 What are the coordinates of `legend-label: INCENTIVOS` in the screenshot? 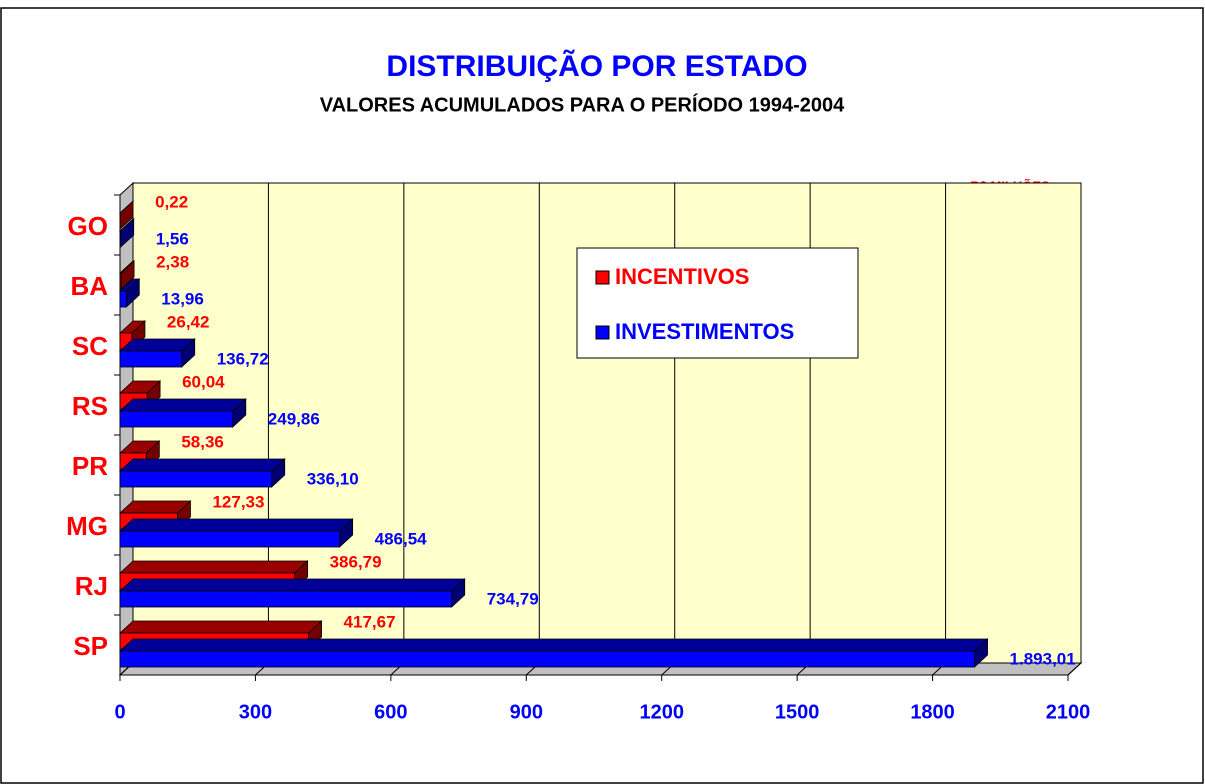 It's located at (682, 276).